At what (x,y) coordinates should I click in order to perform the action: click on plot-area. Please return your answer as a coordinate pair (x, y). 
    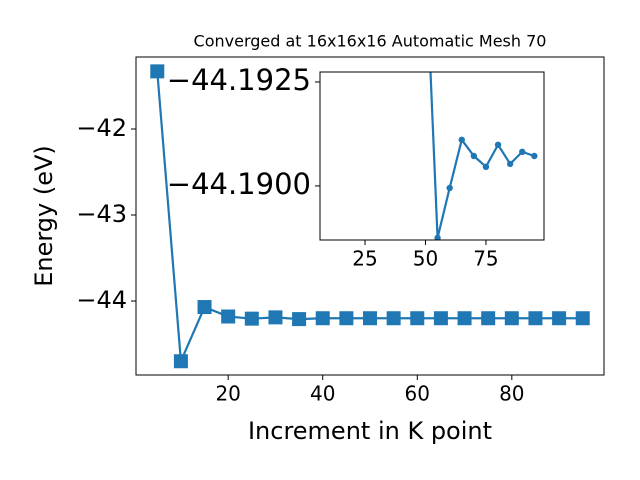
    Looking at the image, I should click on (483, 156).